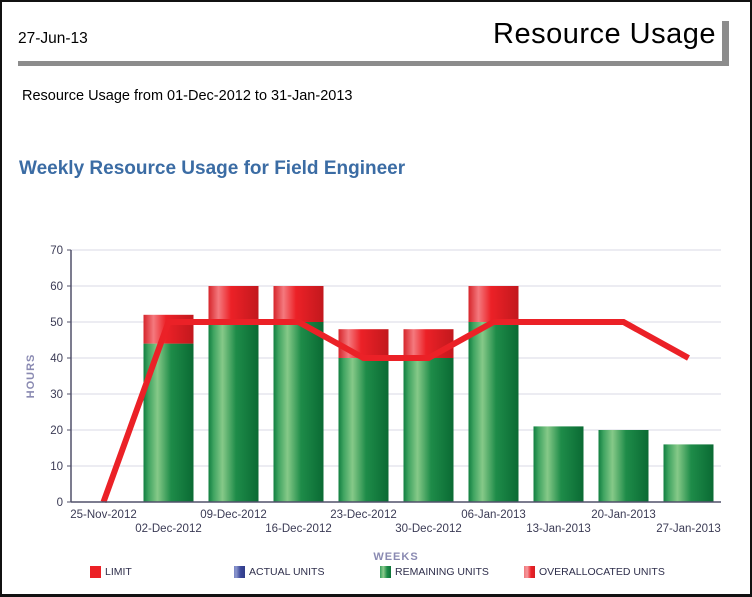 The width and height of the screenshot is (752, 597). I want to click on x-tick-label: 25-Nov-2012, so click(103, 515).